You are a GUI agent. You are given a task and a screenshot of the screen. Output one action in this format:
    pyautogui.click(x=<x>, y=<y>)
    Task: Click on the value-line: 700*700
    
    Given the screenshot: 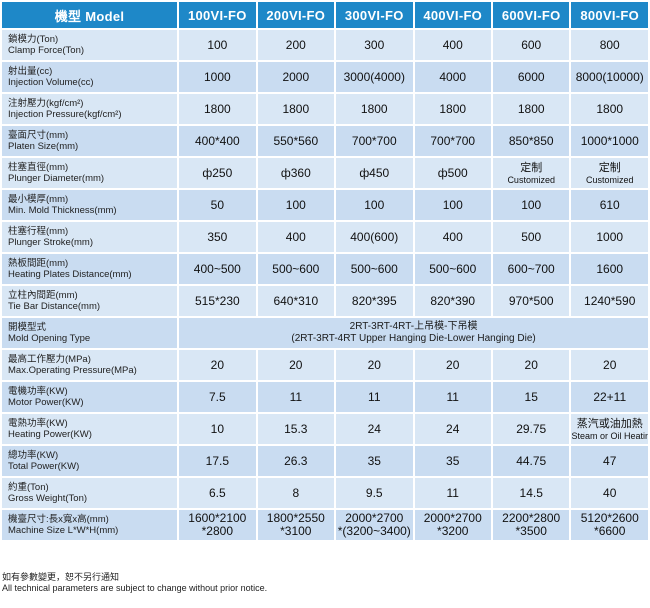 What is the action you would take?
    pyautogui.click(x=453, y=140)
    